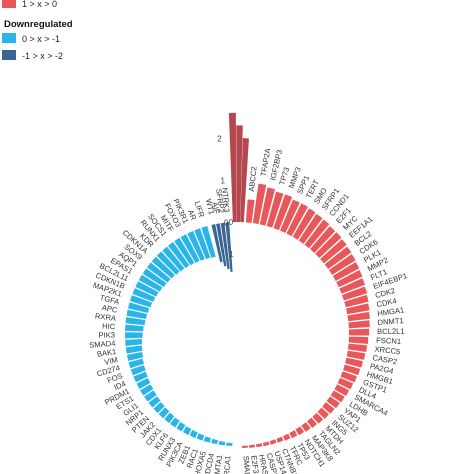 This screenshot has height=474, width=474. What do you see at coordinates (9, 55) in the screenshot?
I see `legend-swatch-down-dark` at bounding box center [9, 55].